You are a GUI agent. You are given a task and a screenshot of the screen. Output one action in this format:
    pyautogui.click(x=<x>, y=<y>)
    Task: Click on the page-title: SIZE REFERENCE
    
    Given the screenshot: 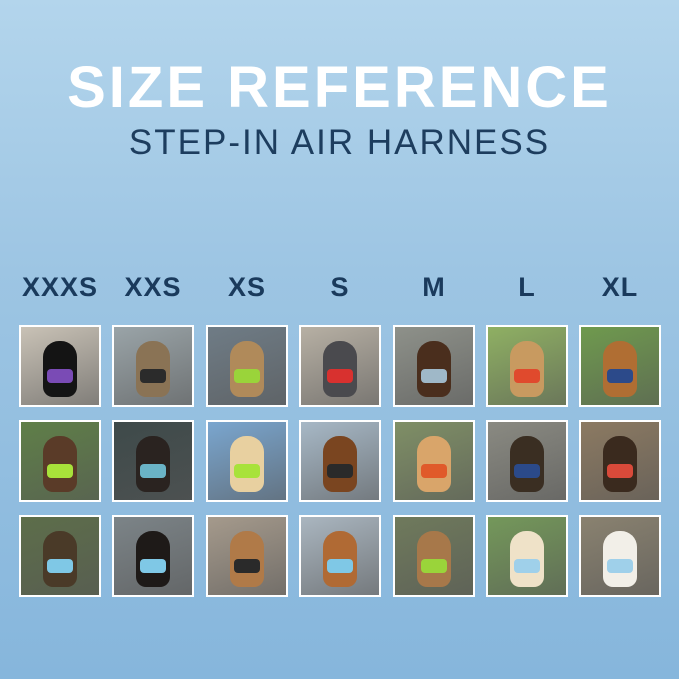 What is the action you would take?
    pyautogui.click(x=339, y=87)
    